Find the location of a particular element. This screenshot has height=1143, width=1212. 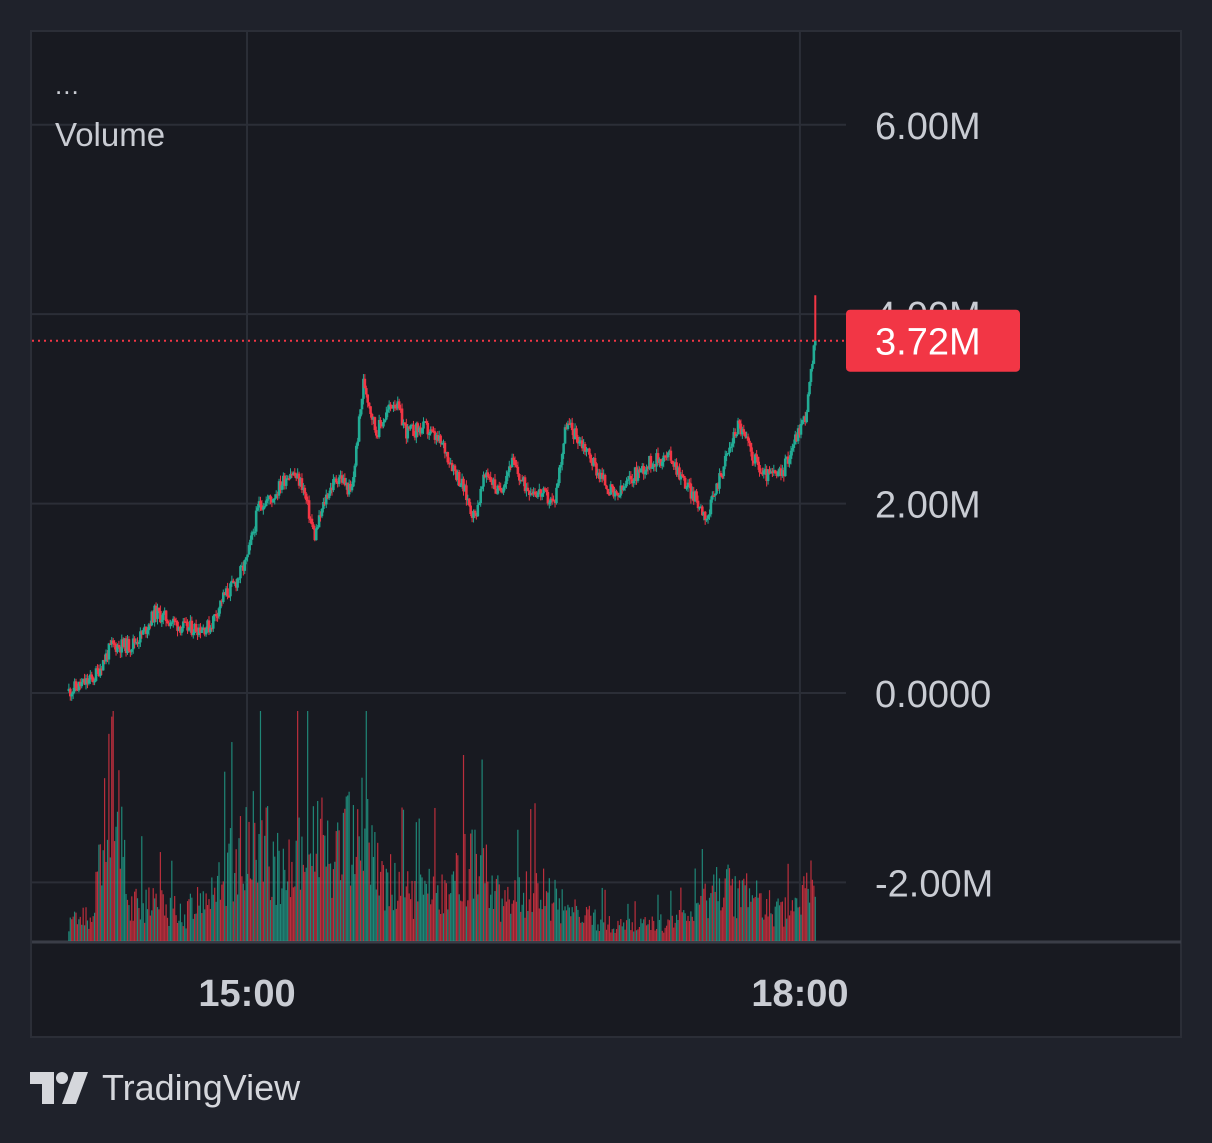

x-axis: 15:00 18:00 is located at coordinates (689, 990).